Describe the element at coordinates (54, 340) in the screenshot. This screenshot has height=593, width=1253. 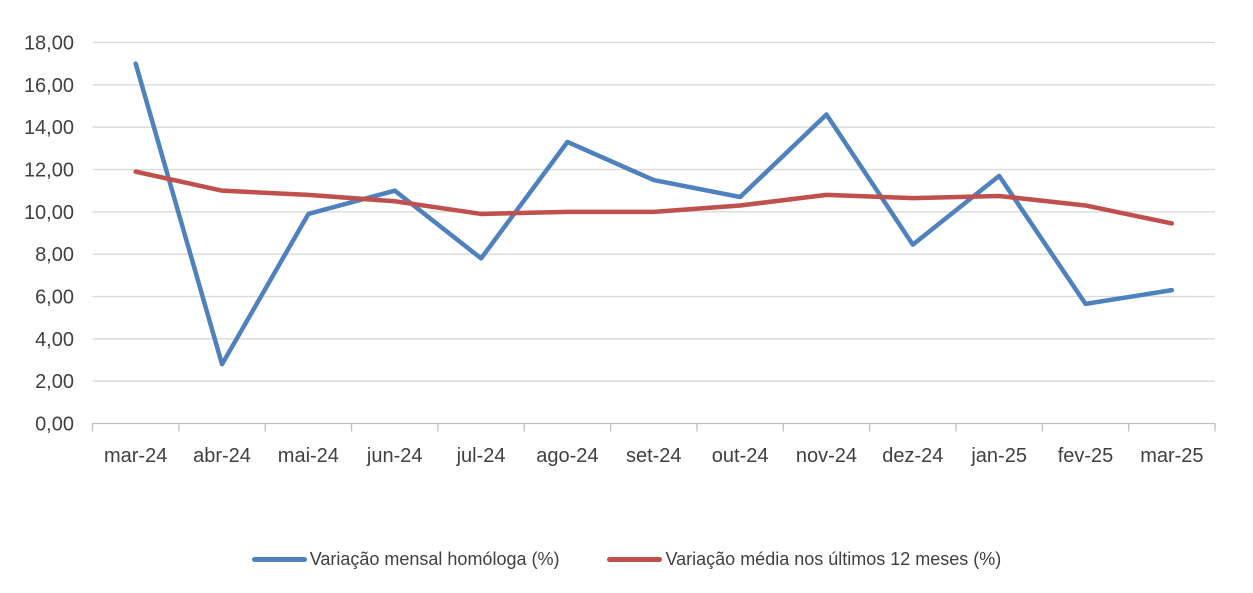
I see `y-axis-tick-label: 4,00` at that location.